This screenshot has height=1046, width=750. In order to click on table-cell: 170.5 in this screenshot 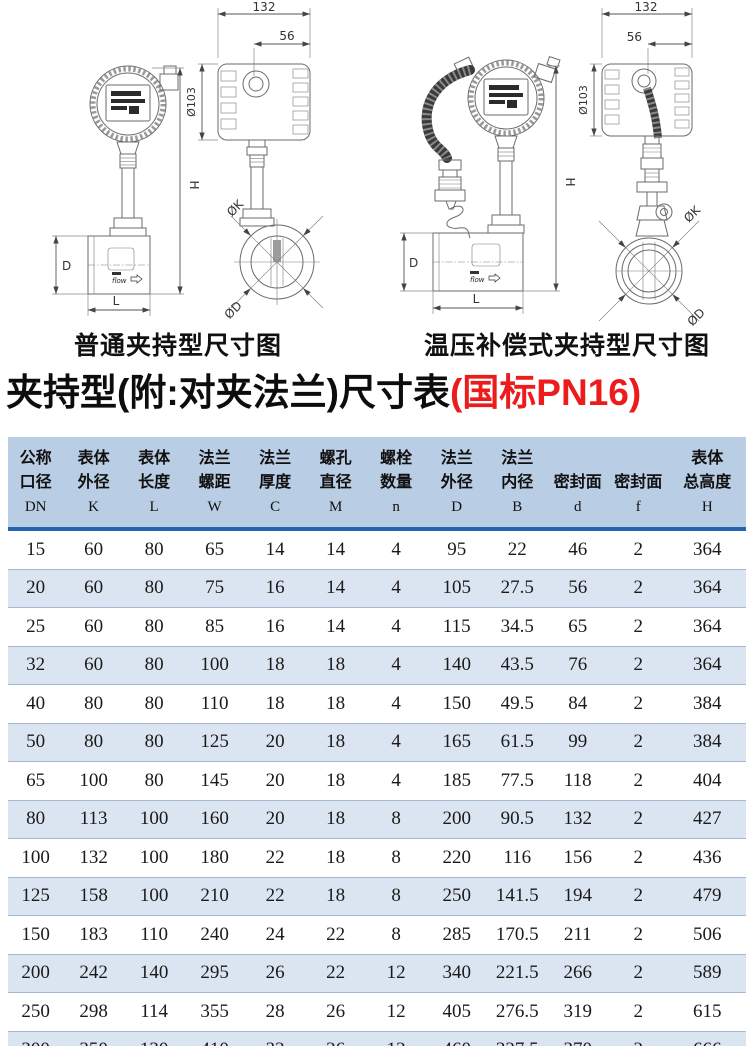, I will do `click(517, 935)`.